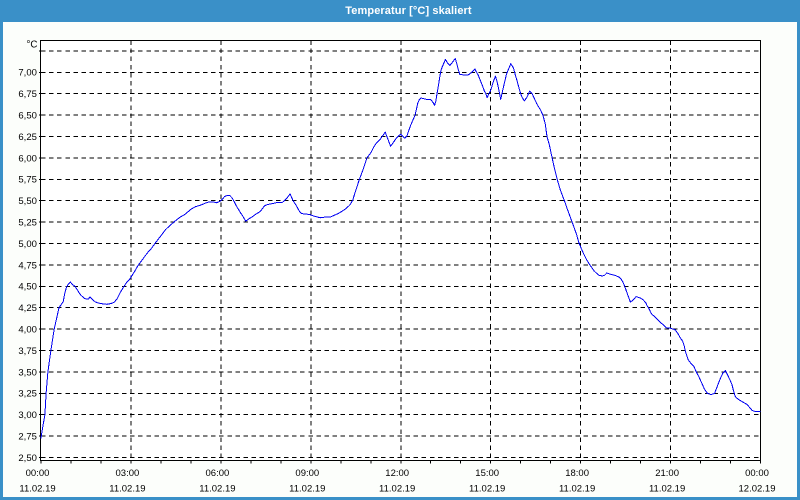 The image size is (800, 500). Describe the element at coordinates (27, 394) in the screenshot. I see `svg-text: 3,25` at that location.